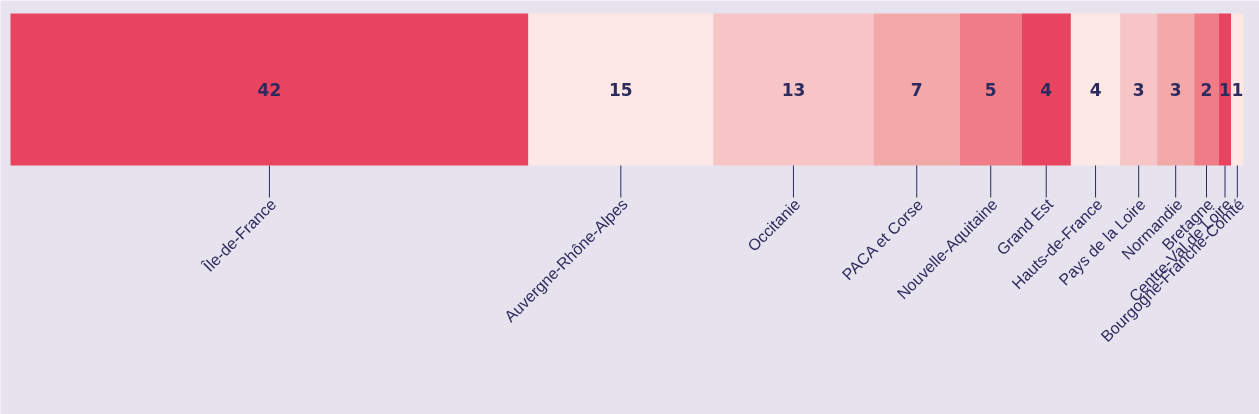 The height and width of the screenshot is (414, 1259). I want to click on data-label: 15, so click(621, 90).